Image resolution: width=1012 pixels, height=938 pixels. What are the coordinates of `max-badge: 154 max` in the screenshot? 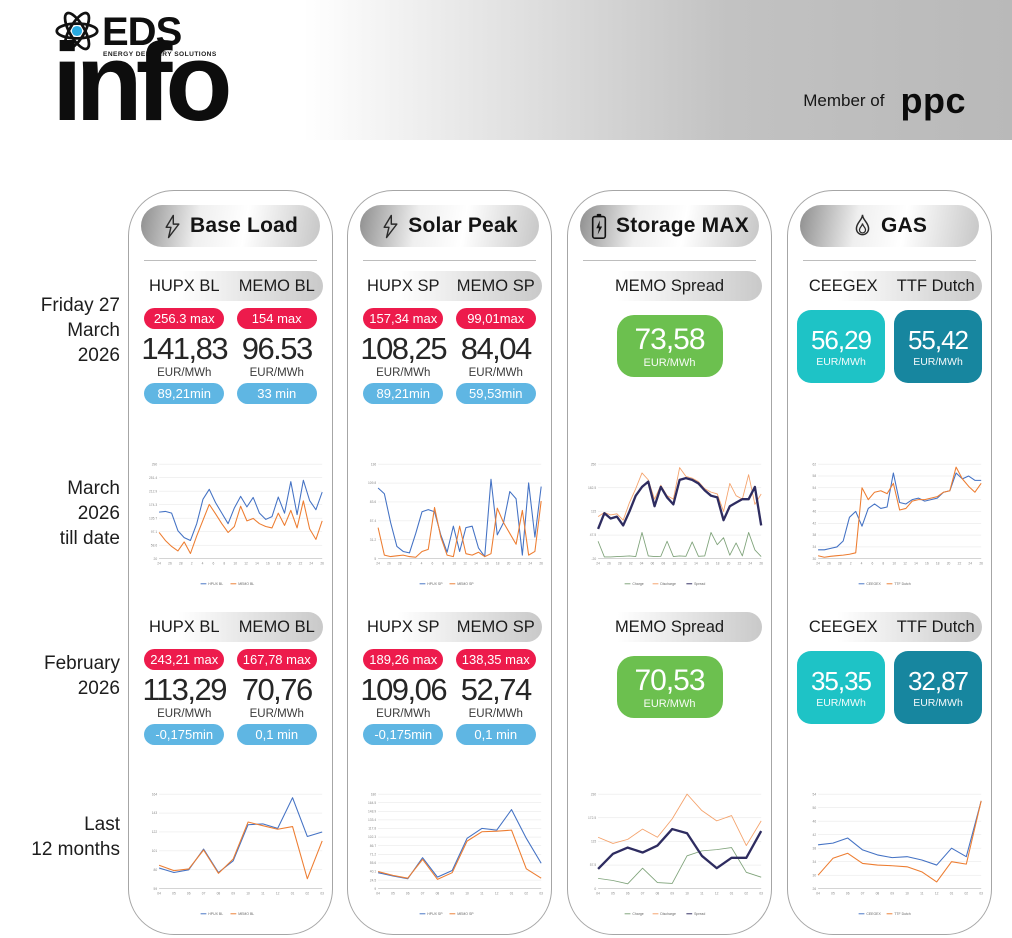 It's located at (276, 318).